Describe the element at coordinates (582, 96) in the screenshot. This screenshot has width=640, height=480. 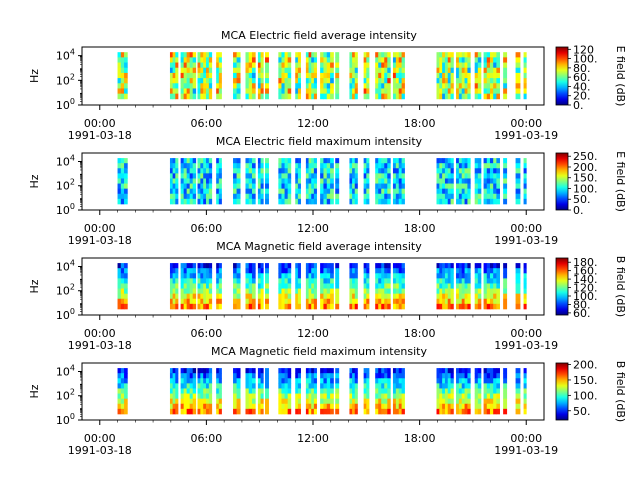
I see `colorbar-tick-label: 20.` at that location.